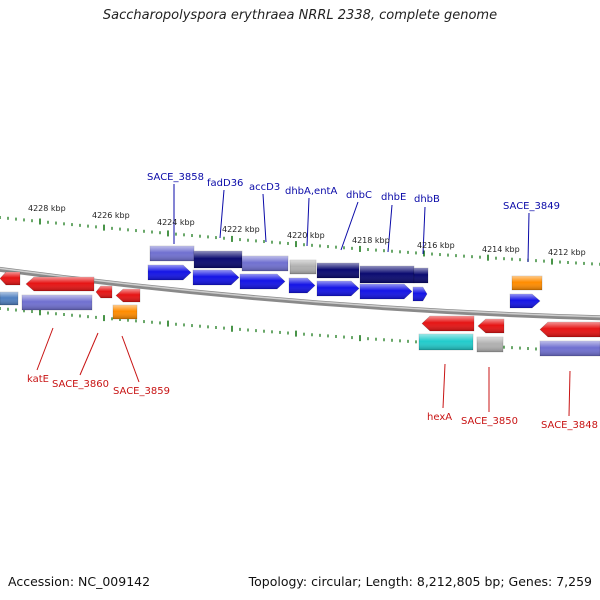 The image size is (600, 600). Describe the element at coordinates (427, 199) in the screenshot. I see `gene-label-dhbb: dhbB` at that location.